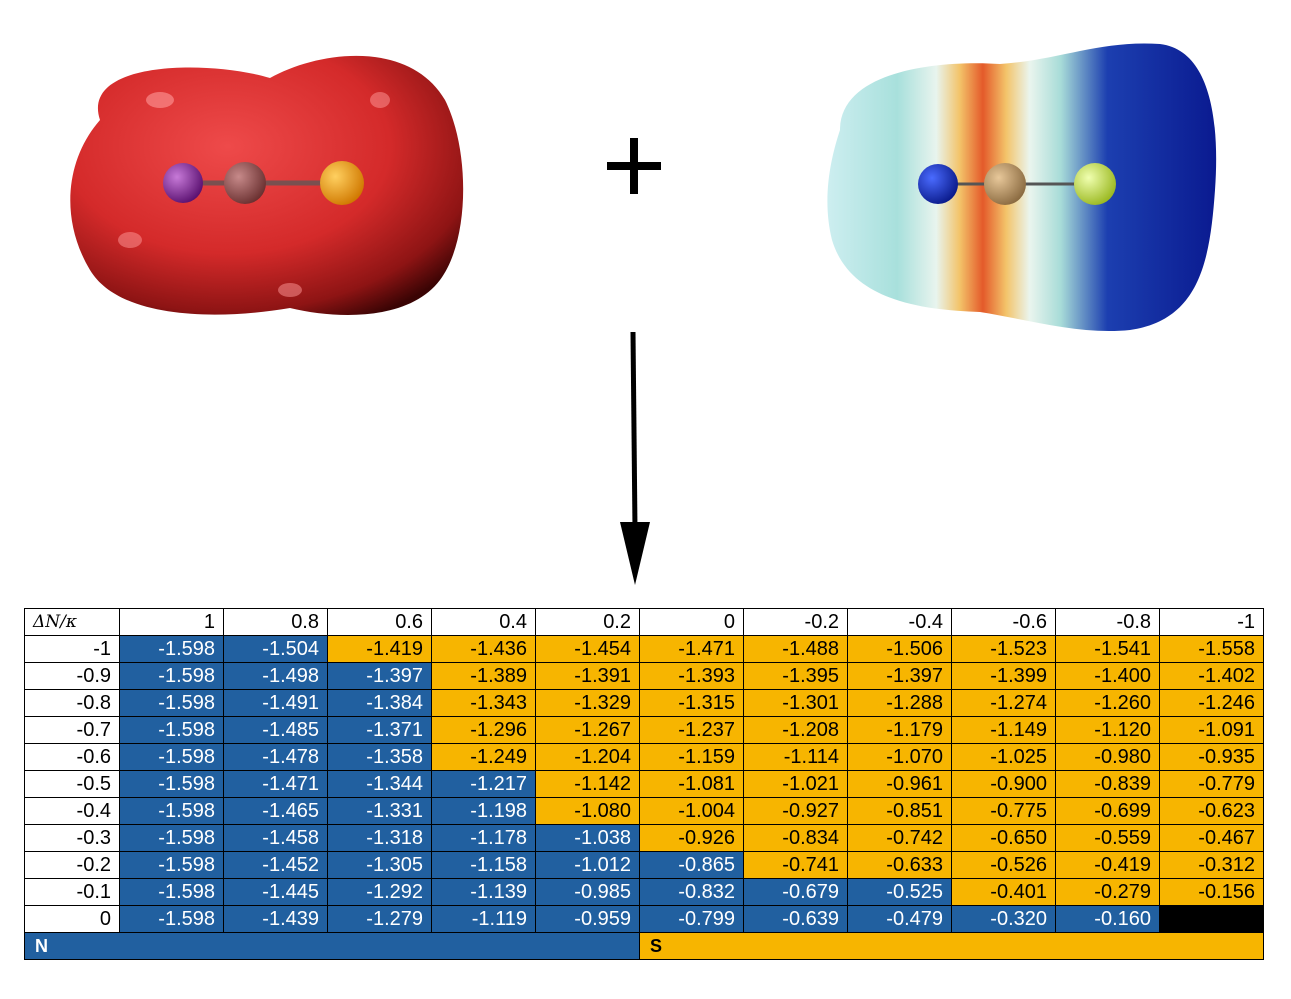 This screenshot has height=999, width=1291. What do you see at coordinates (691, 838) in the screenshot?
I see `table-cell: -0.926` at bounding box center [691, 838].